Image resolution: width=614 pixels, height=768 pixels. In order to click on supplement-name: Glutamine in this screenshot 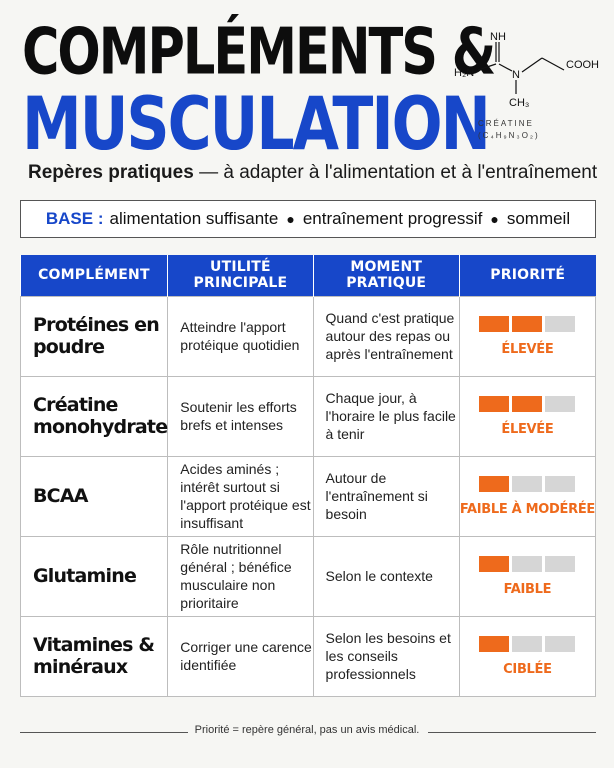, I will do `click(94, 576)`.